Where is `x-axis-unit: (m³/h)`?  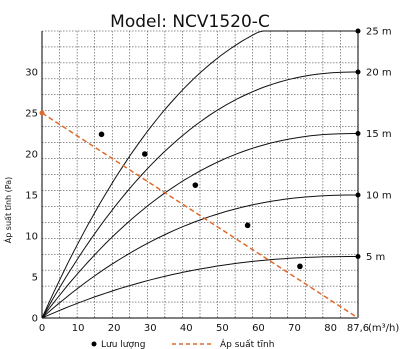 x-axis-unit: (m³/h) is located at coordinates (383, 328).